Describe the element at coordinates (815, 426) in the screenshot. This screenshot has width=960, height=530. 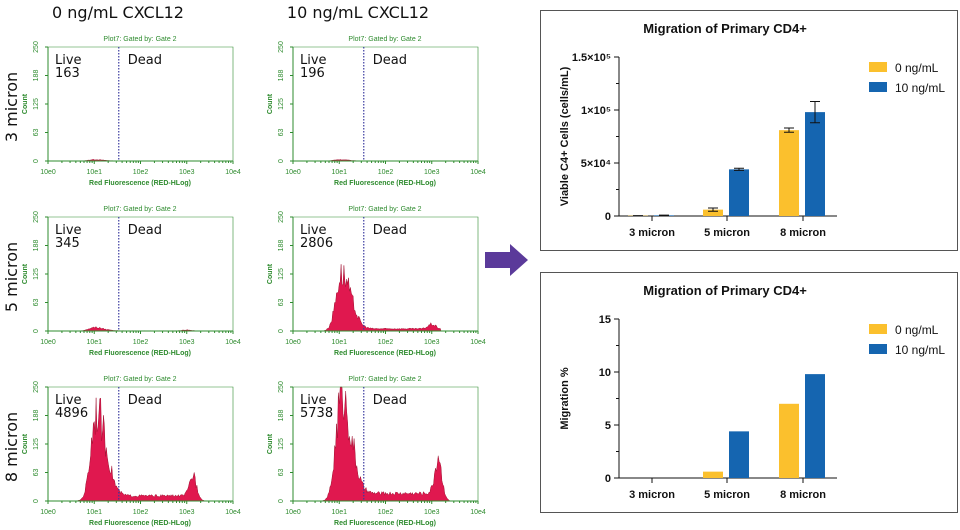
I see `bar-10ngmL-8-micron` at that location.